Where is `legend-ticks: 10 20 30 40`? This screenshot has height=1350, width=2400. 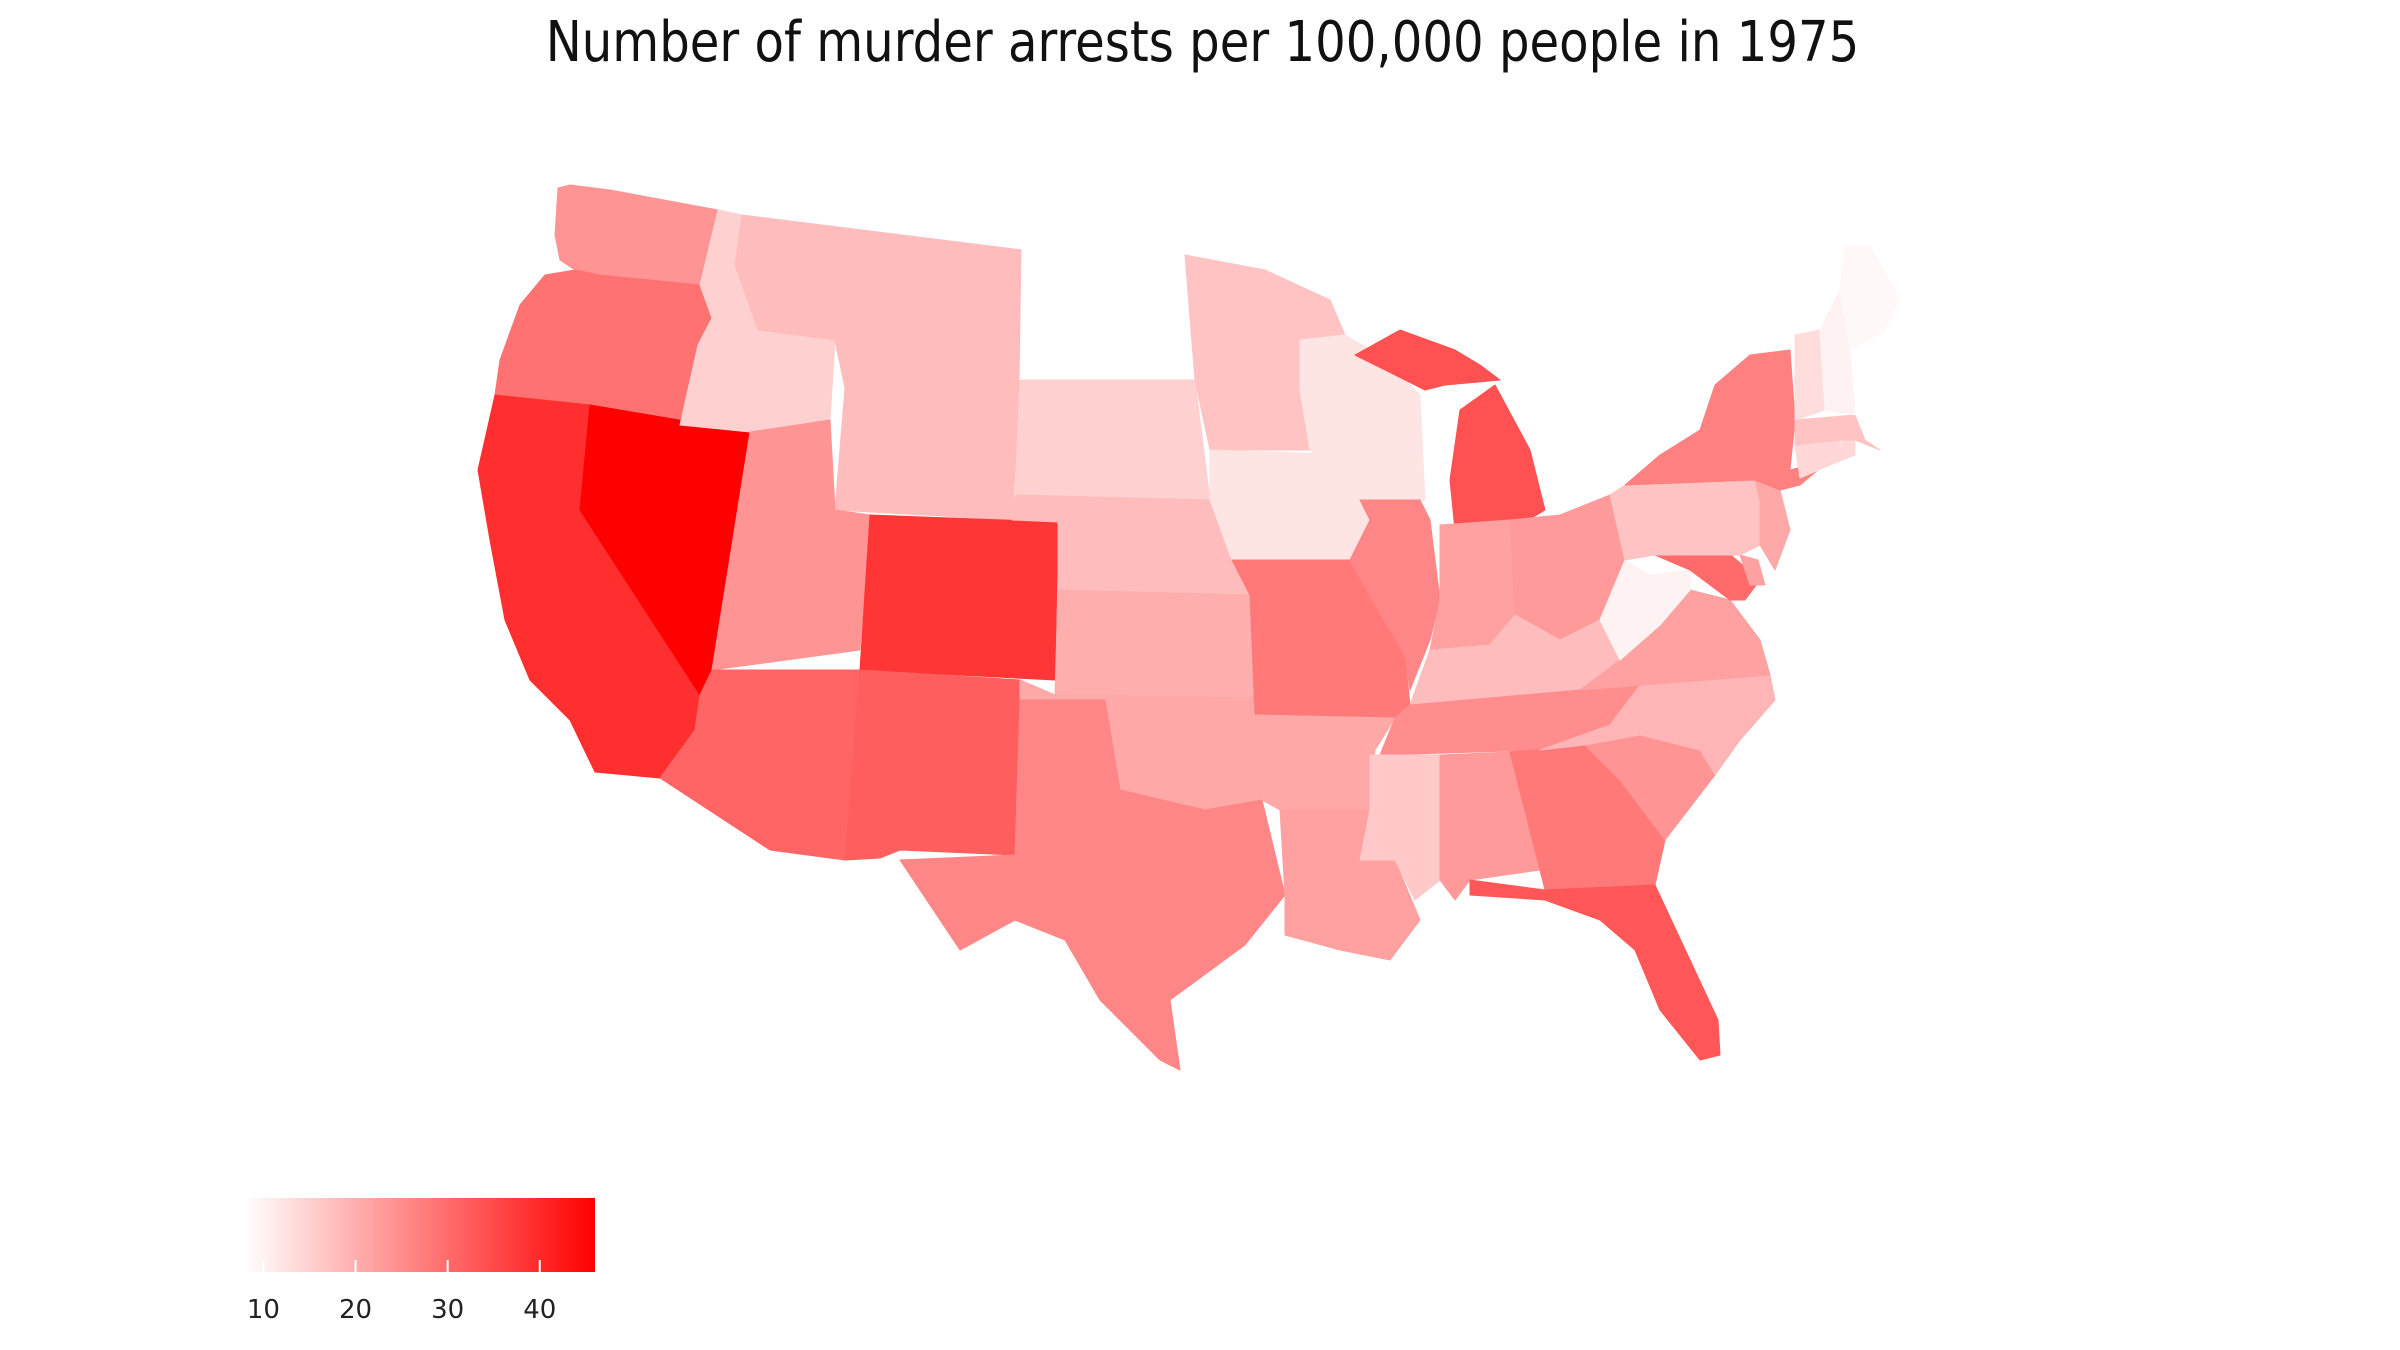 legend-ticks: 10 20 30 40 is located at coordinates (401, 1292).